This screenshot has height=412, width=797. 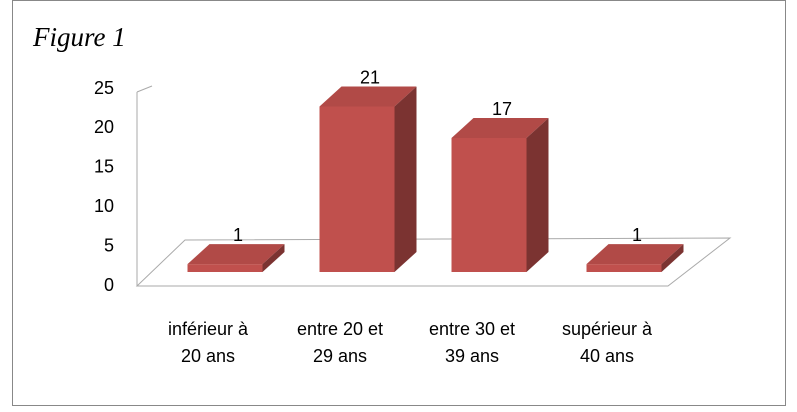 I want to click on x-tick-label: entre 20 et, so click(x=340, y=329).